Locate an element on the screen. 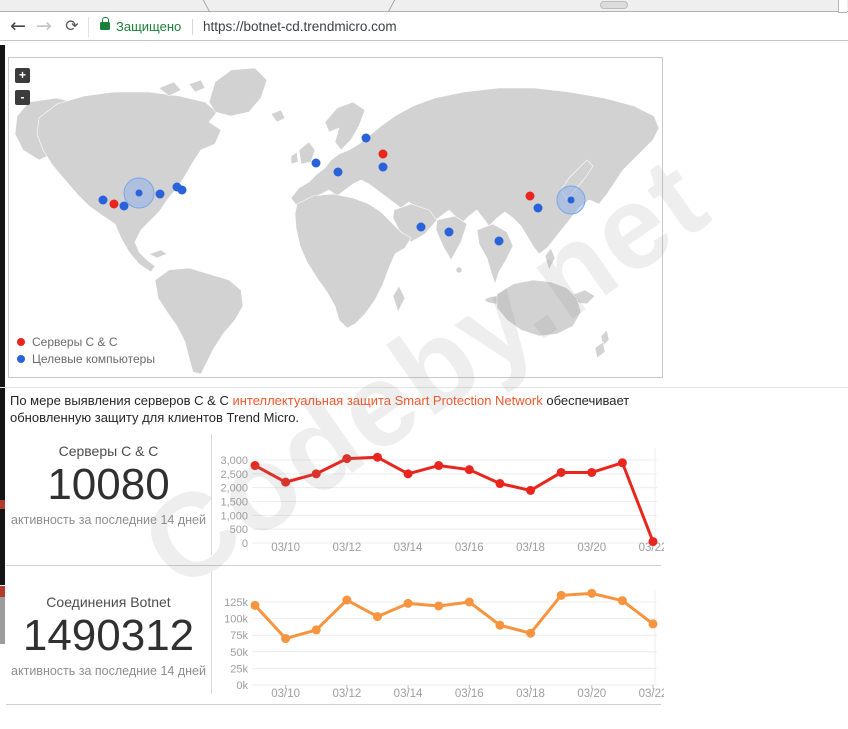 The image size is (848, 729). security-label: Защищено is located at coordinates (149, 26).